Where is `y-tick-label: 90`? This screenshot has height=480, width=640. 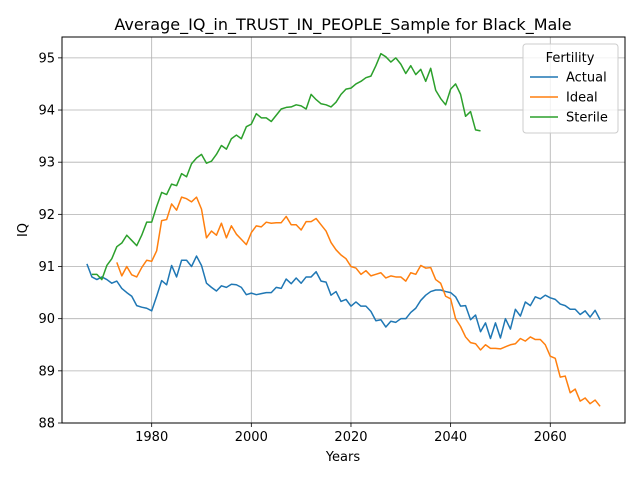
y-tick-label: 90 is located at coordinates (46, 319).